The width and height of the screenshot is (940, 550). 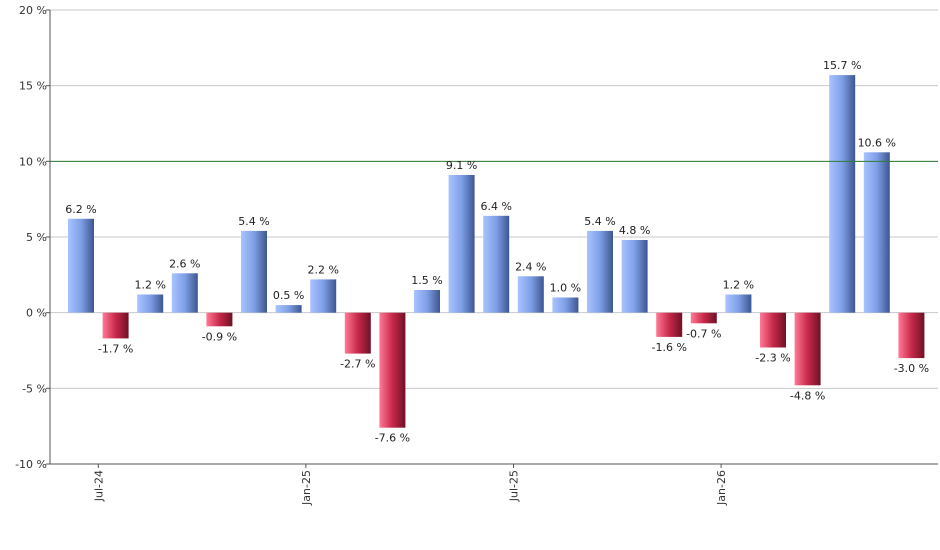 I want to click on data-label: -2.3 %, so click(x=772, y=358).